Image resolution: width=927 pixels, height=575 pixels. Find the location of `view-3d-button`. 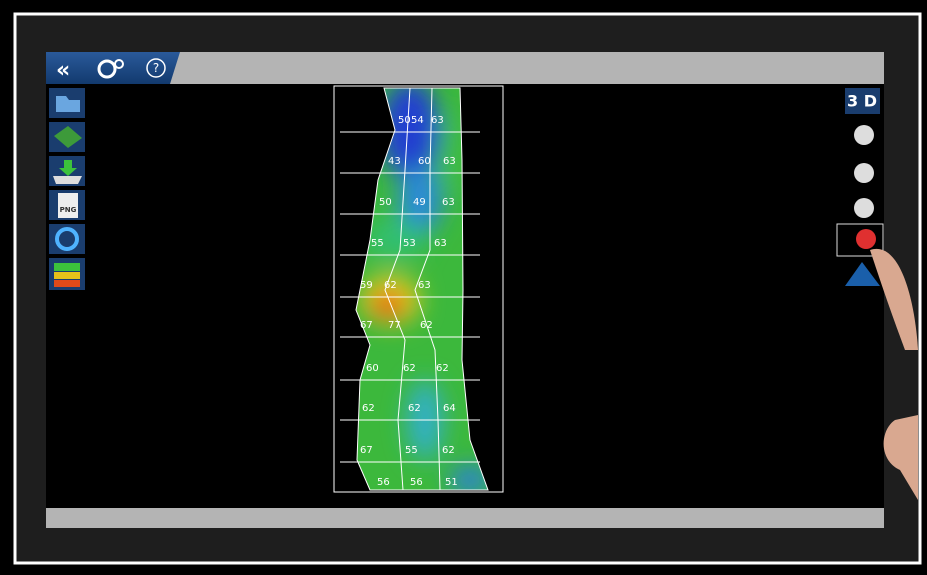

view-3d-button is located at coordinates (862, 101).